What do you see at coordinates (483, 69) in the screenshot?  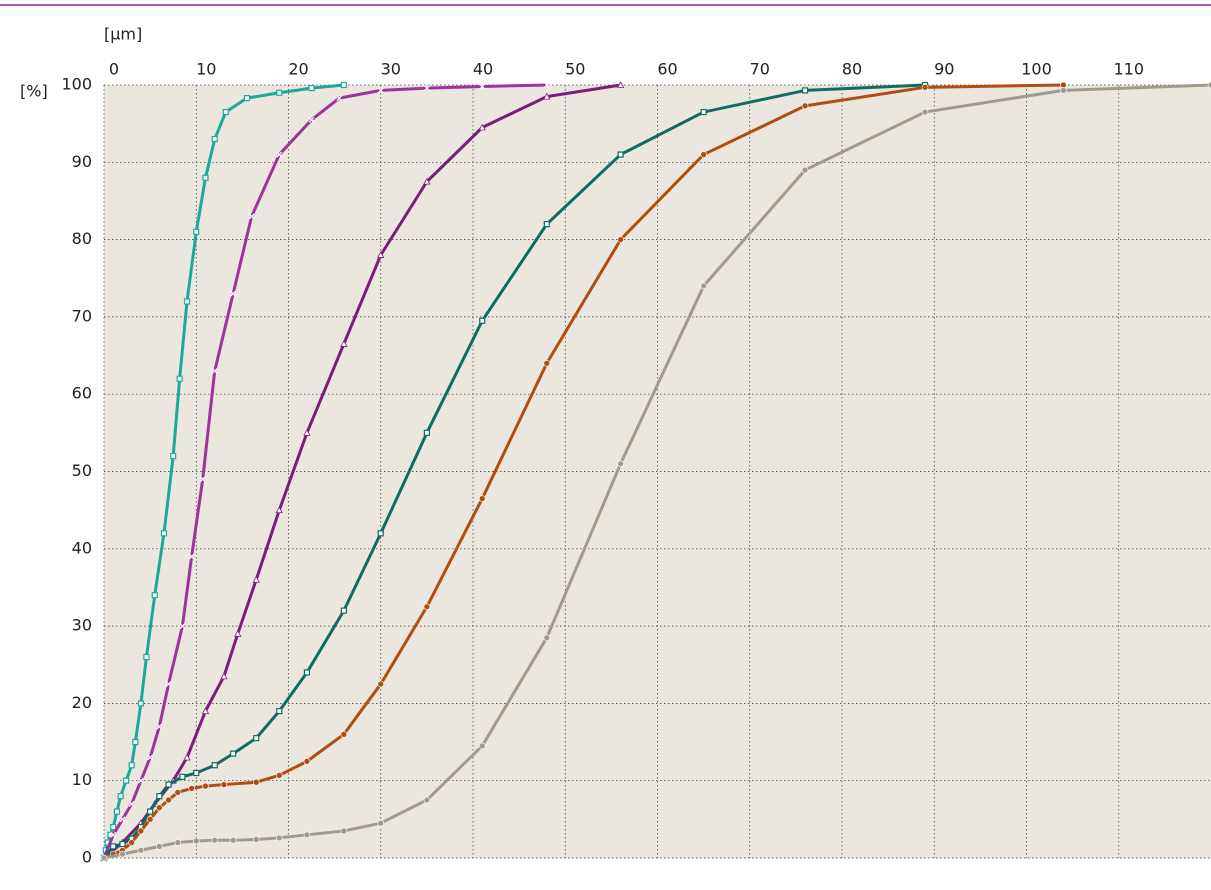 I see `x-tick-label: 40` at bounding box center [483, 69].